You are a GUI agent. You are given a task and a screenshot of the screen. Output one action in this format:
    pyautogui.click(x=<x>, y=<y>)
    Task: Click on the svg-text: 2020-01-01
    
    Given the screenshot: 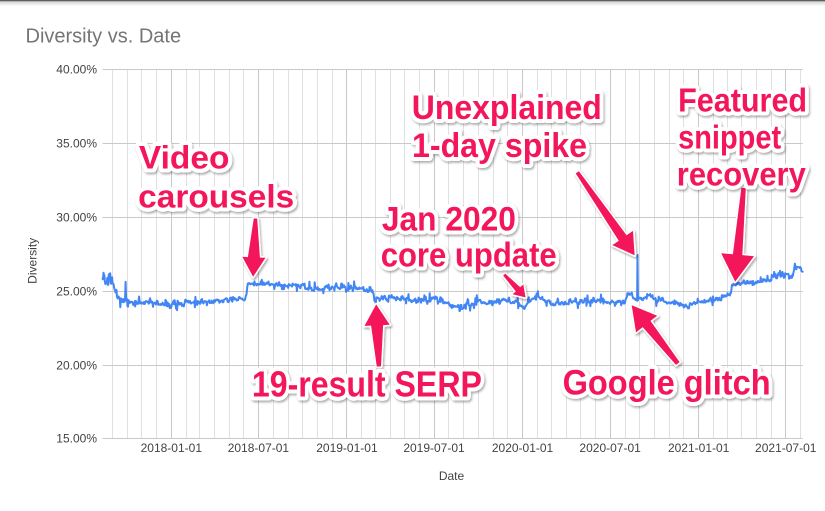 What is the action you would take?
    pyautogui.click(x=523, y=448)
    